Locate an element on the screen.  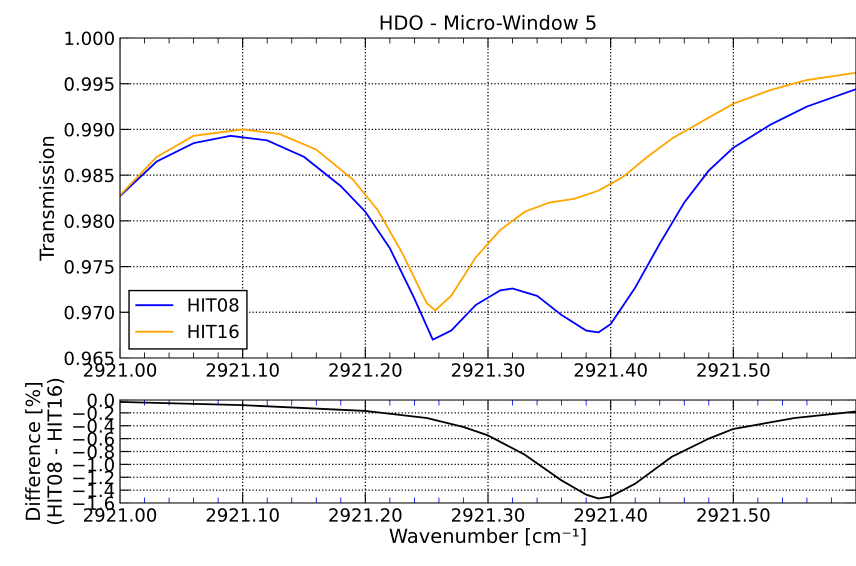
y-tick-label: −0.4 is located at coordinates (93, 426).